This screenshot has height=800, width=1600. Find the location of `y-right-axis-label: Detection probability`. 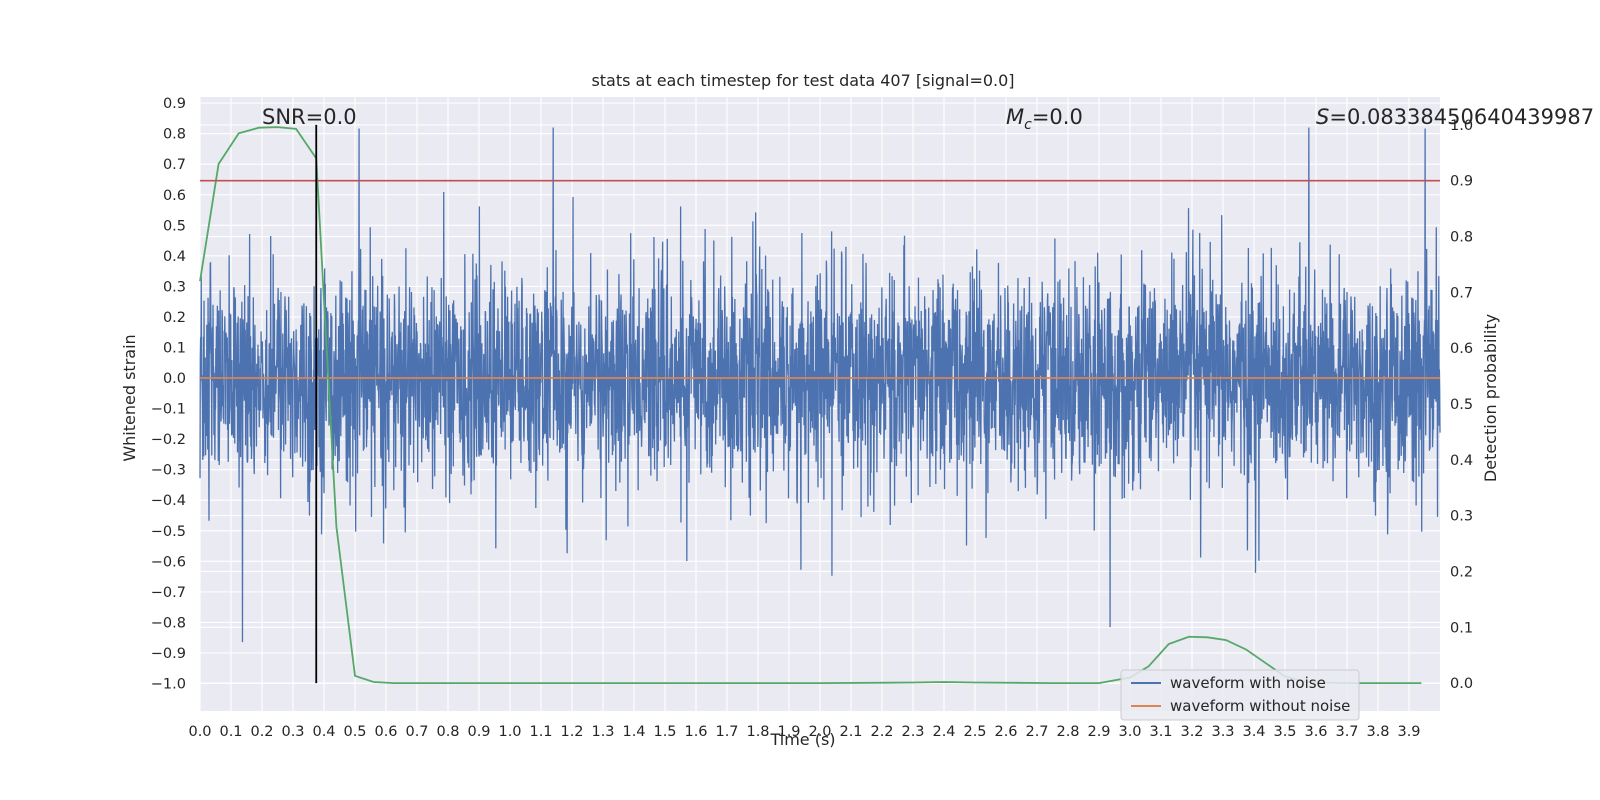

y-right-axis-label: Detection probability is located at coordinates (1490, 398).